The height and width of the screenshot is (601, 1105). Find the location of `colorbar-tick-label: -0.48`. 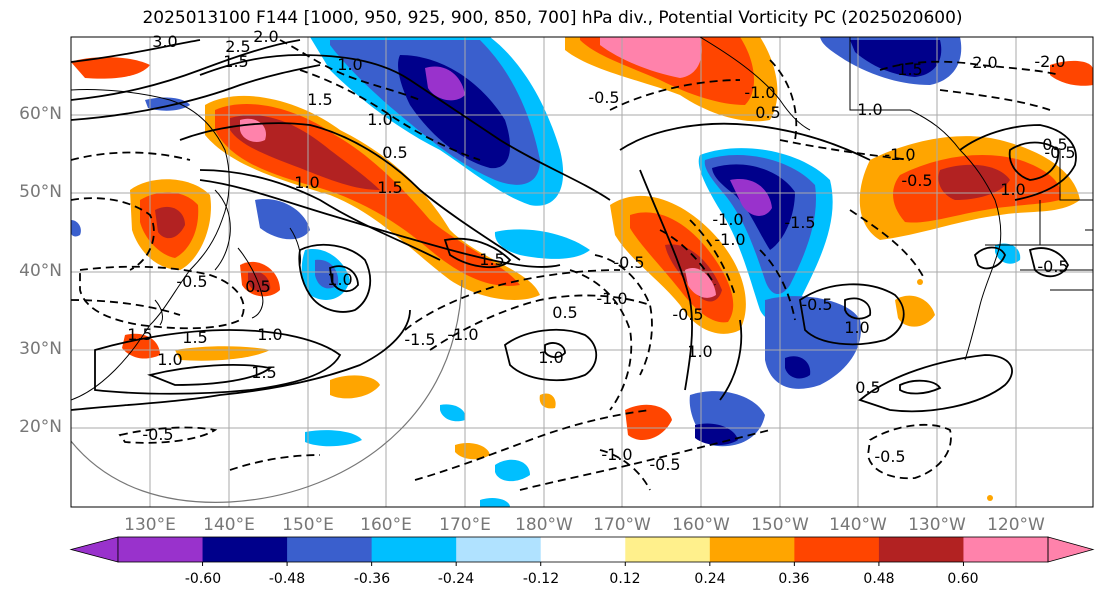

colorbar-tick-label: -0.48 is located at coordinates (287, 579).